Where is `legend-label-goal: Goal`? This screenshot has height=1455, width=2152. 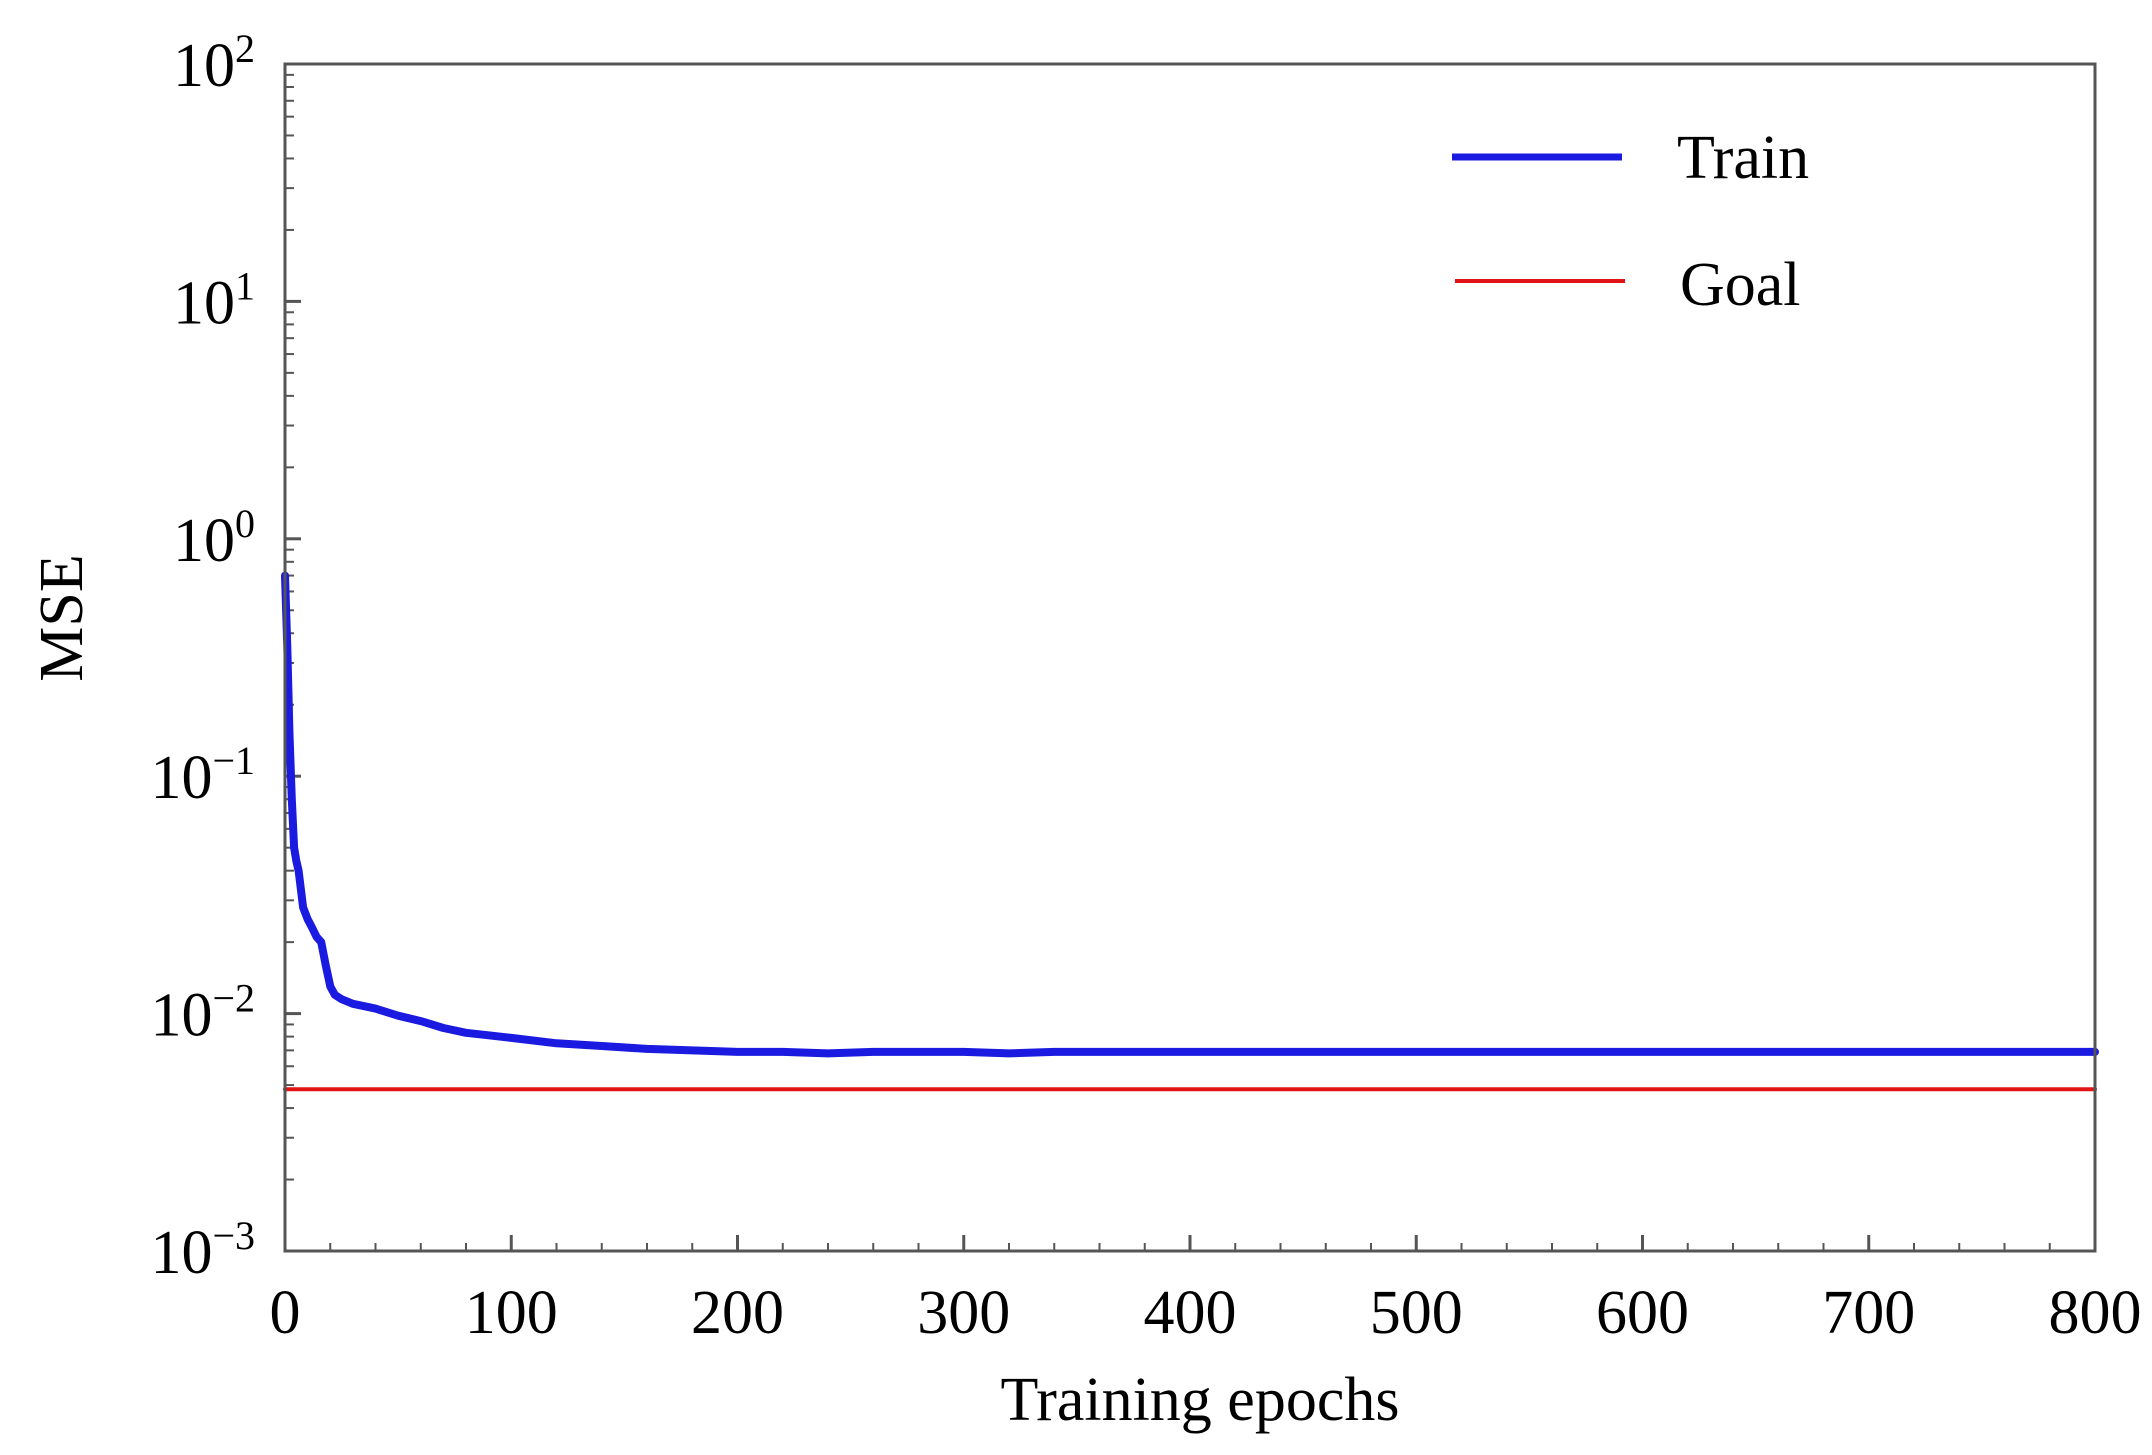
legend-label-goal: Goal is located at coordinates (1740, 285).